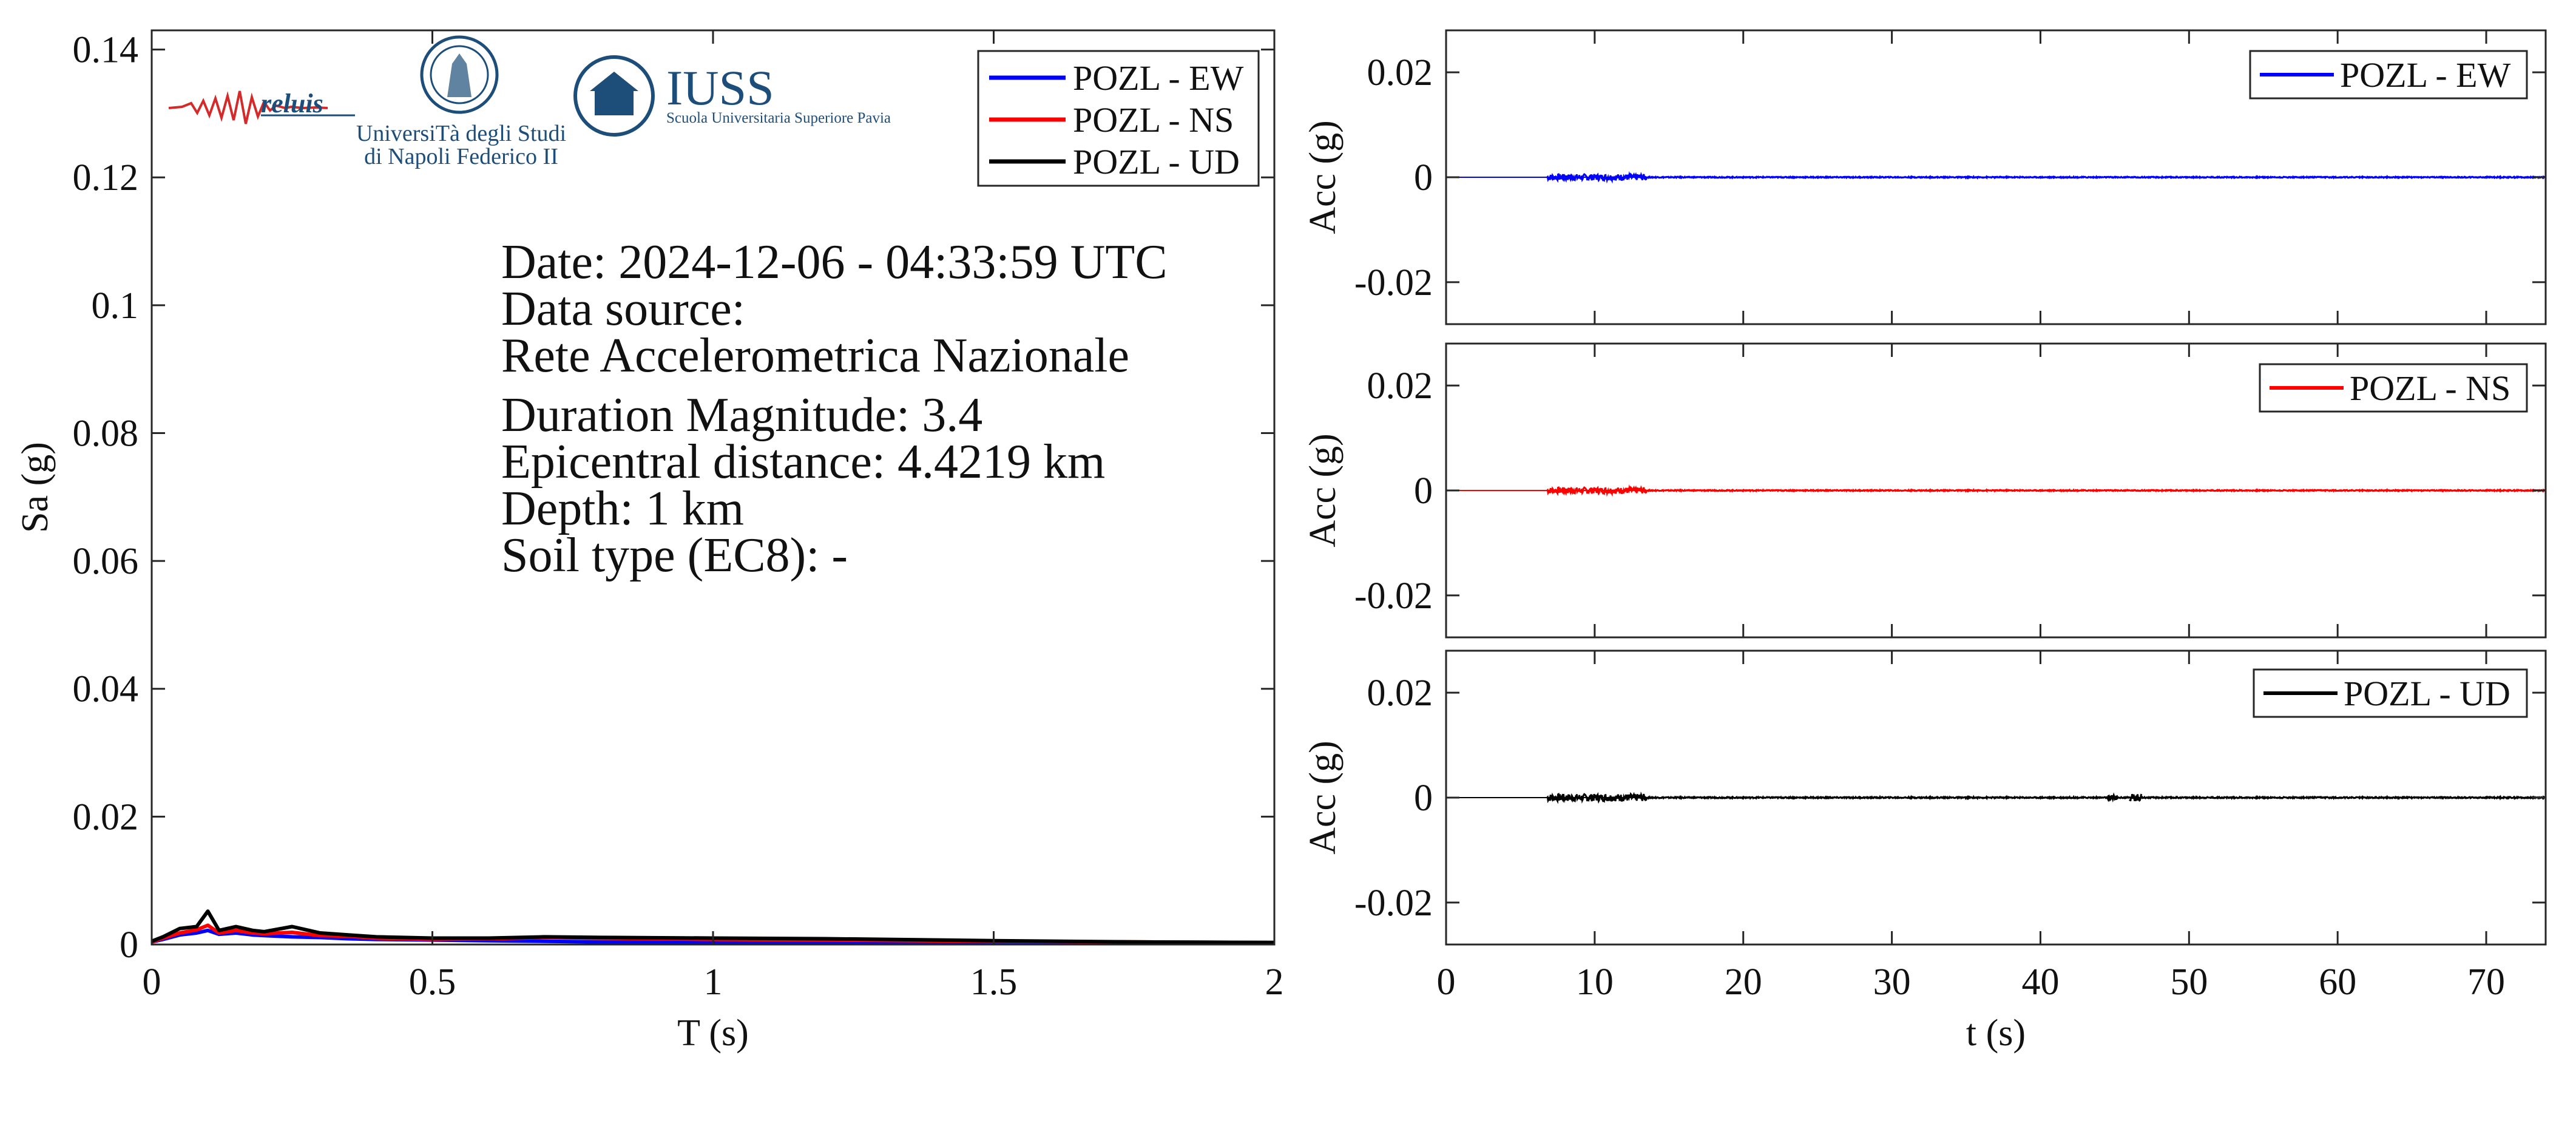 The image size is (2576, 1126). I want to click on iuss-emblem-roof, so click(614, 81).